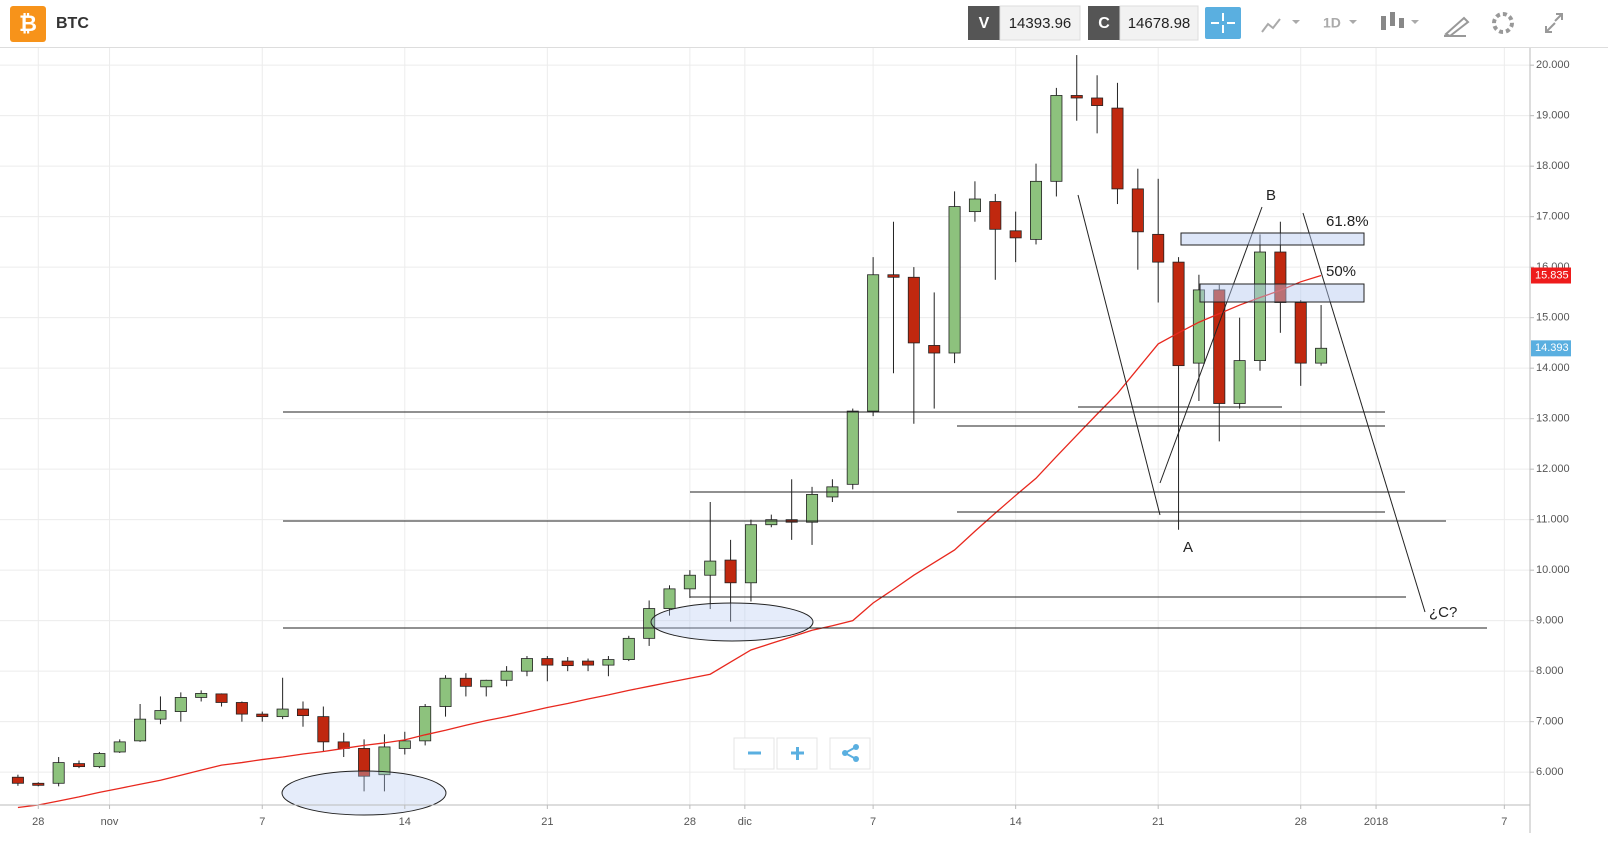 This screenshot has width=1608, height=858. I want to click on y-tick-label: 15.000, so click(1553, 318).